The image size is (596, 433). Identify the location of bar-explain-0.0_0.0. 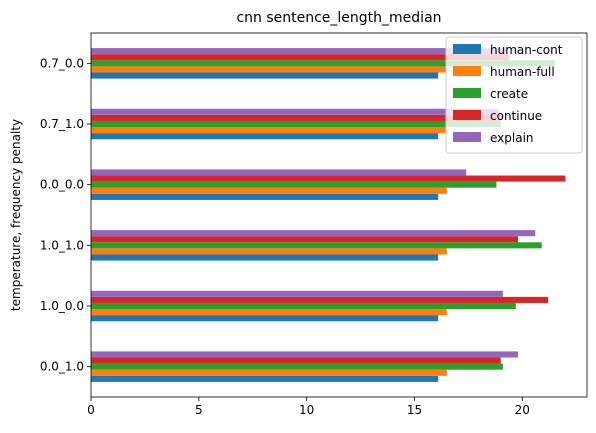
(279, 172).